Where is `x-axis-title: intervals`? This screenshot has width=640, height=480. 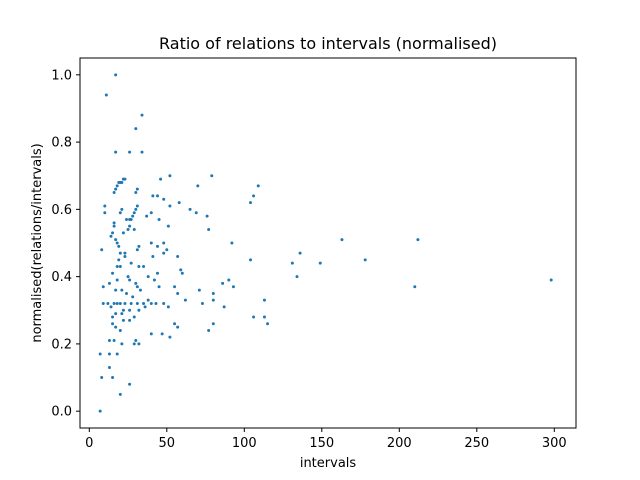 x-axis-title: intervals is located at coordinates (328, 463).